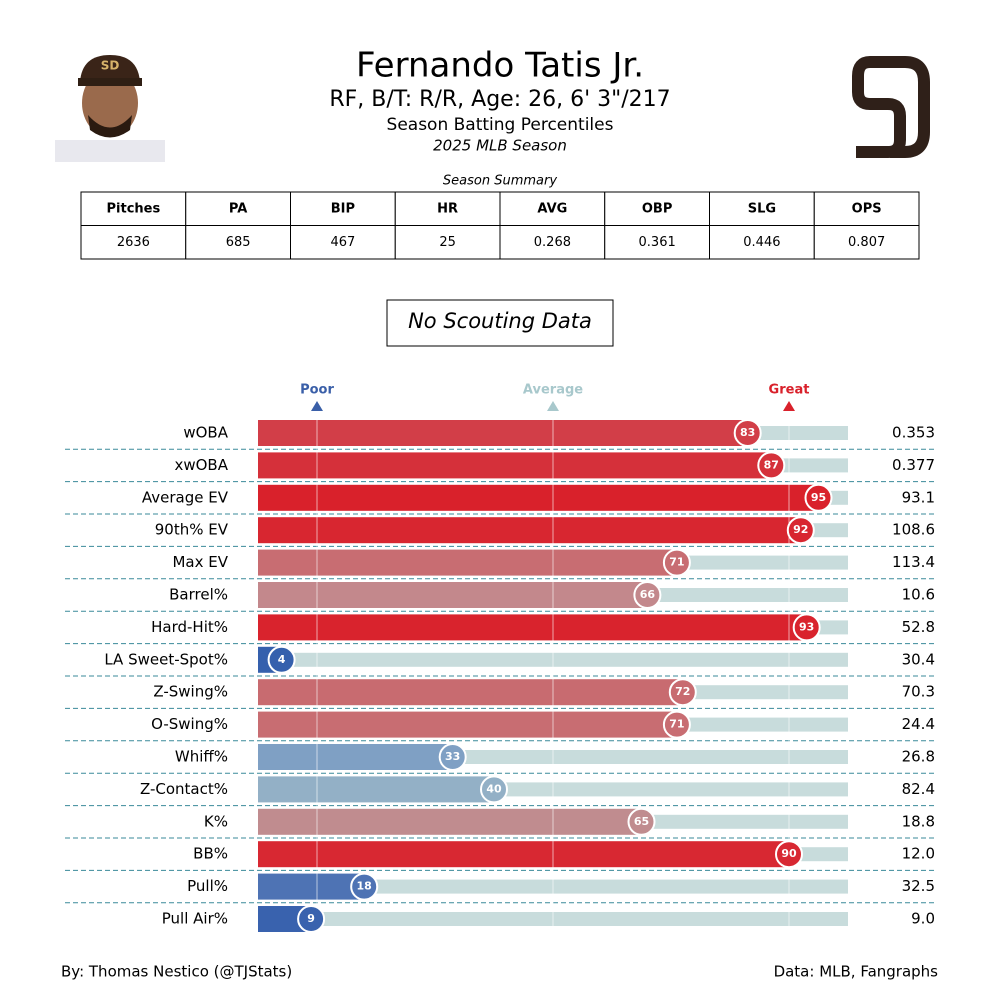  What do you see at coordinates (207, 886) in the screenshot?
I see `metric-label: Pull%` at bounding box center [207, 886].